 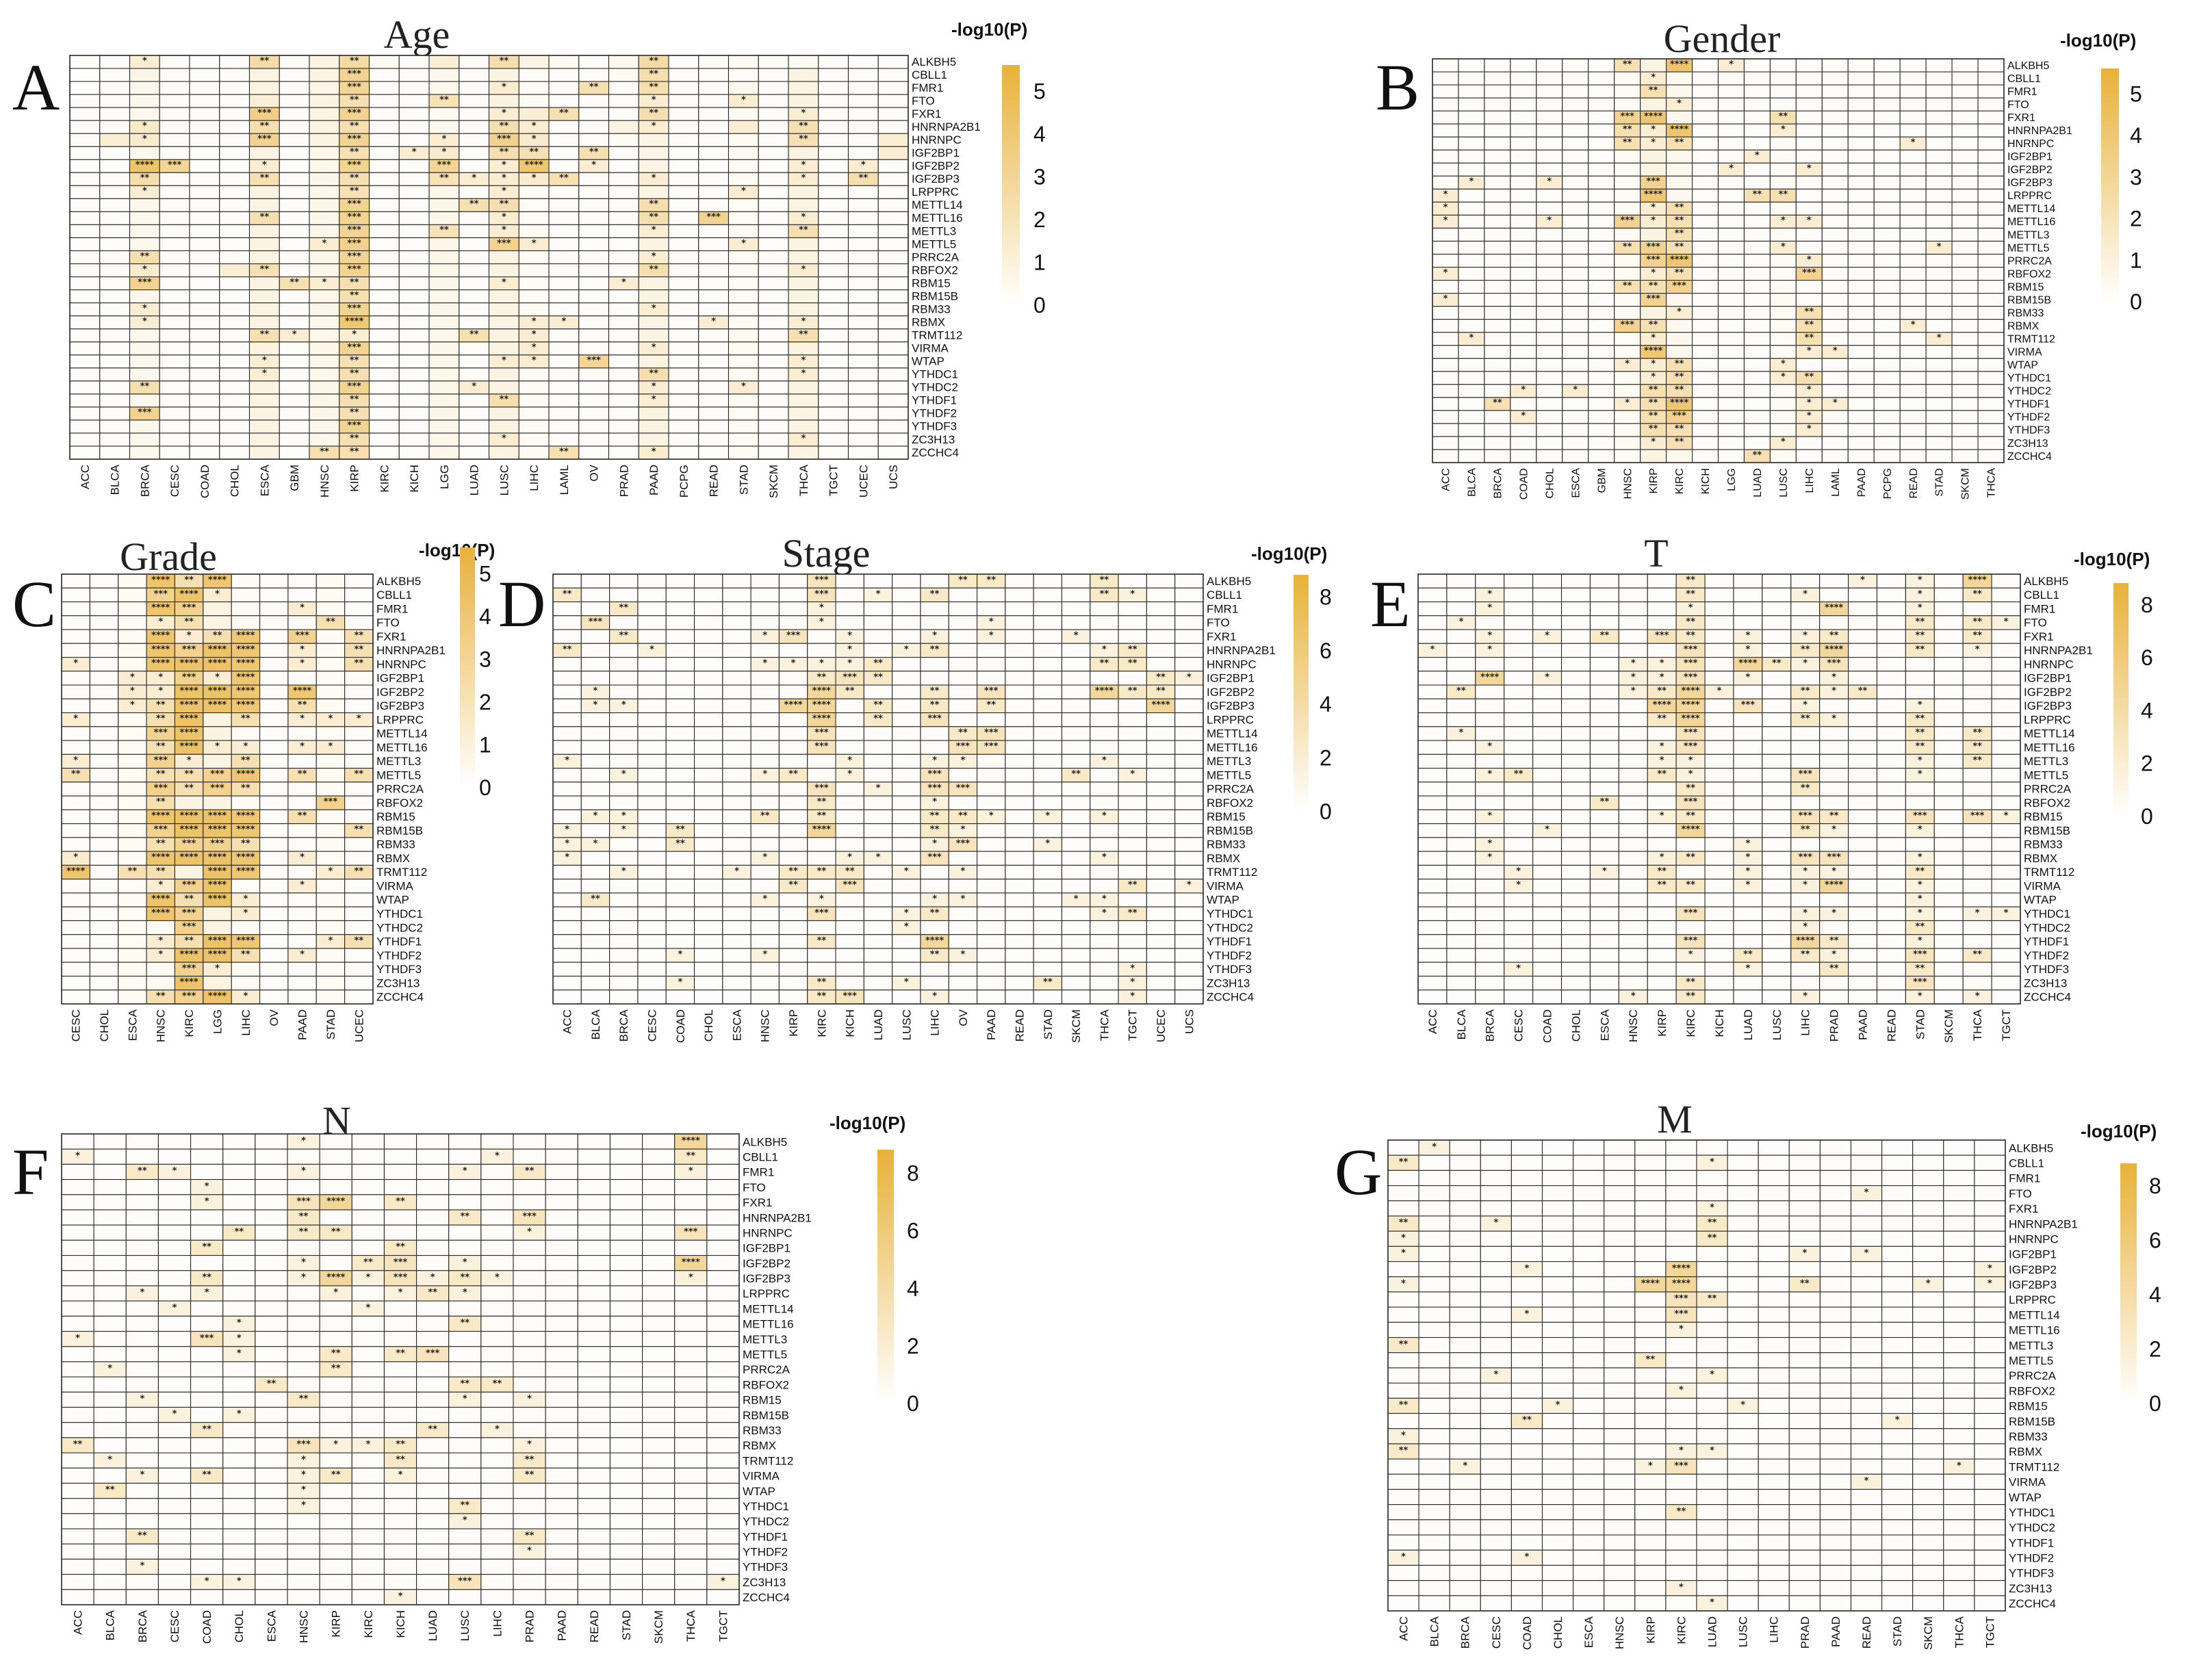 I want to click on column-label: SKCM, so click(x=773, y=481).